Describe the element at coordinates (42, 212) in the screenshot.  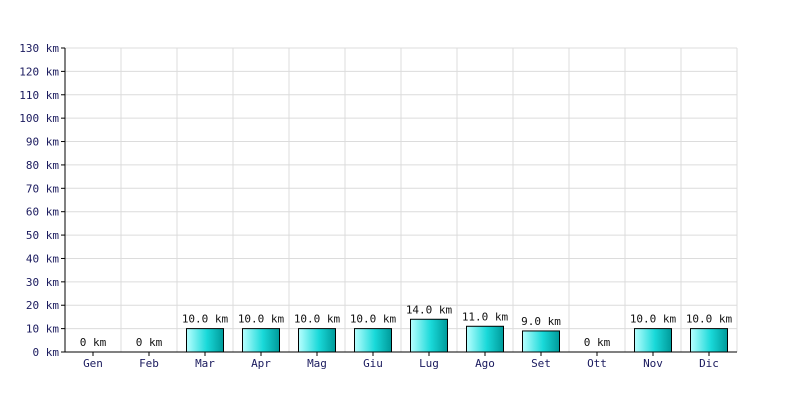
I see `y-tick-label: 60 km` at that location.